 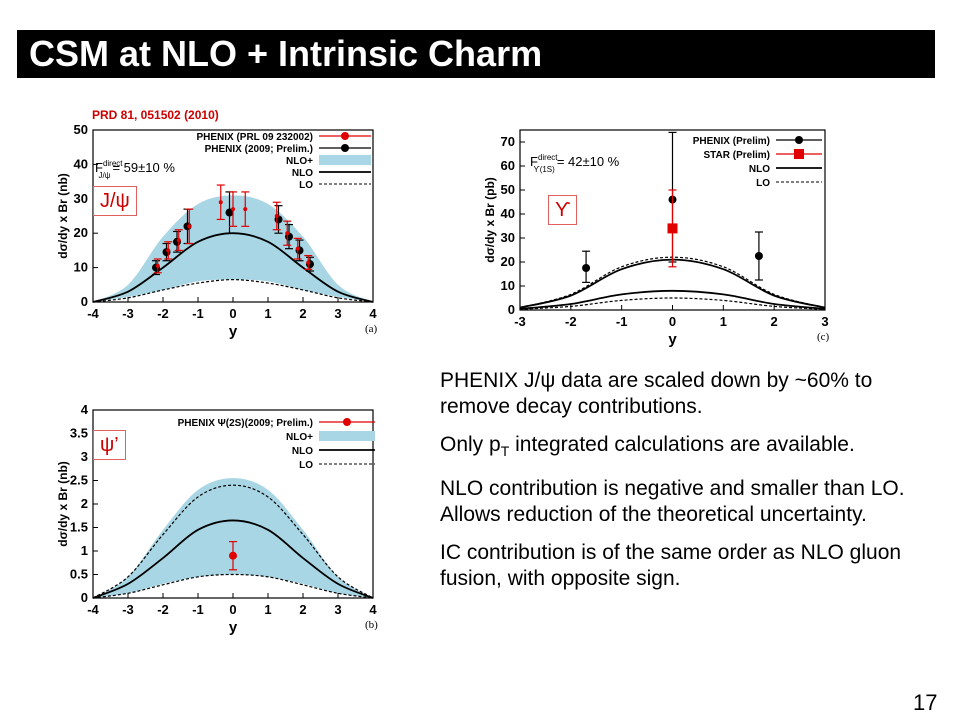 What do you see at coordinates (731, 141) in the screenshot?
I see `legend-label: PHENIX (Prelim)` at bounding box center [731, 141].